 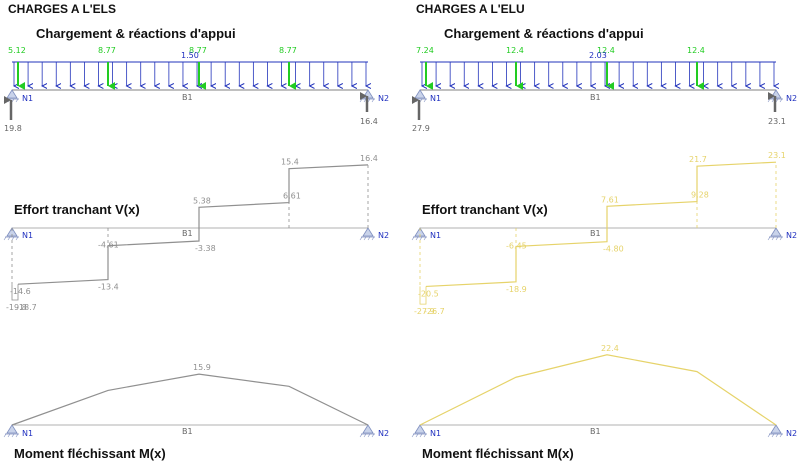 What do you see at coordinates (383, 235) in the screenshot?
I see `shear-node-label-n2: N2` at bounding box center [383, 235].